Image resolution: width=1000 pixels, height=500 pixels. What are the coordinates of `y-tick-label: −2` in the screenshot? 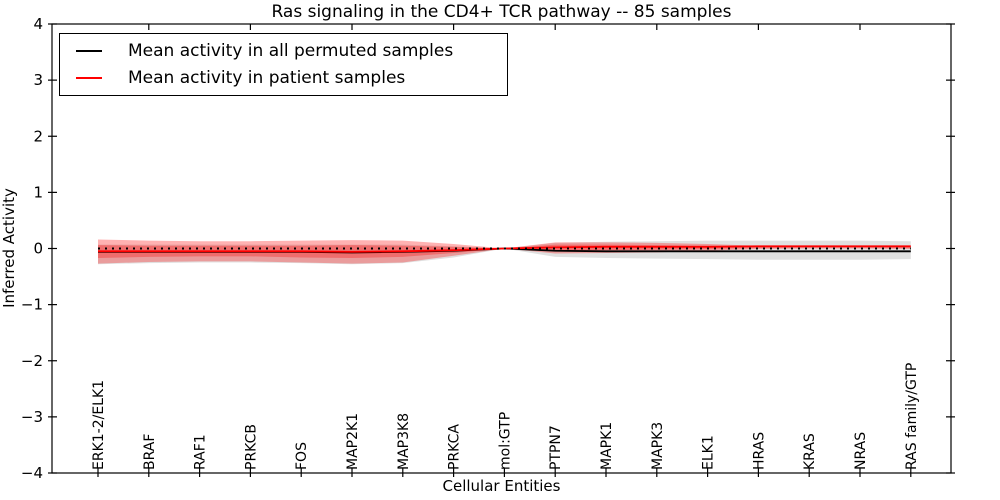 It's located at (32, 361).